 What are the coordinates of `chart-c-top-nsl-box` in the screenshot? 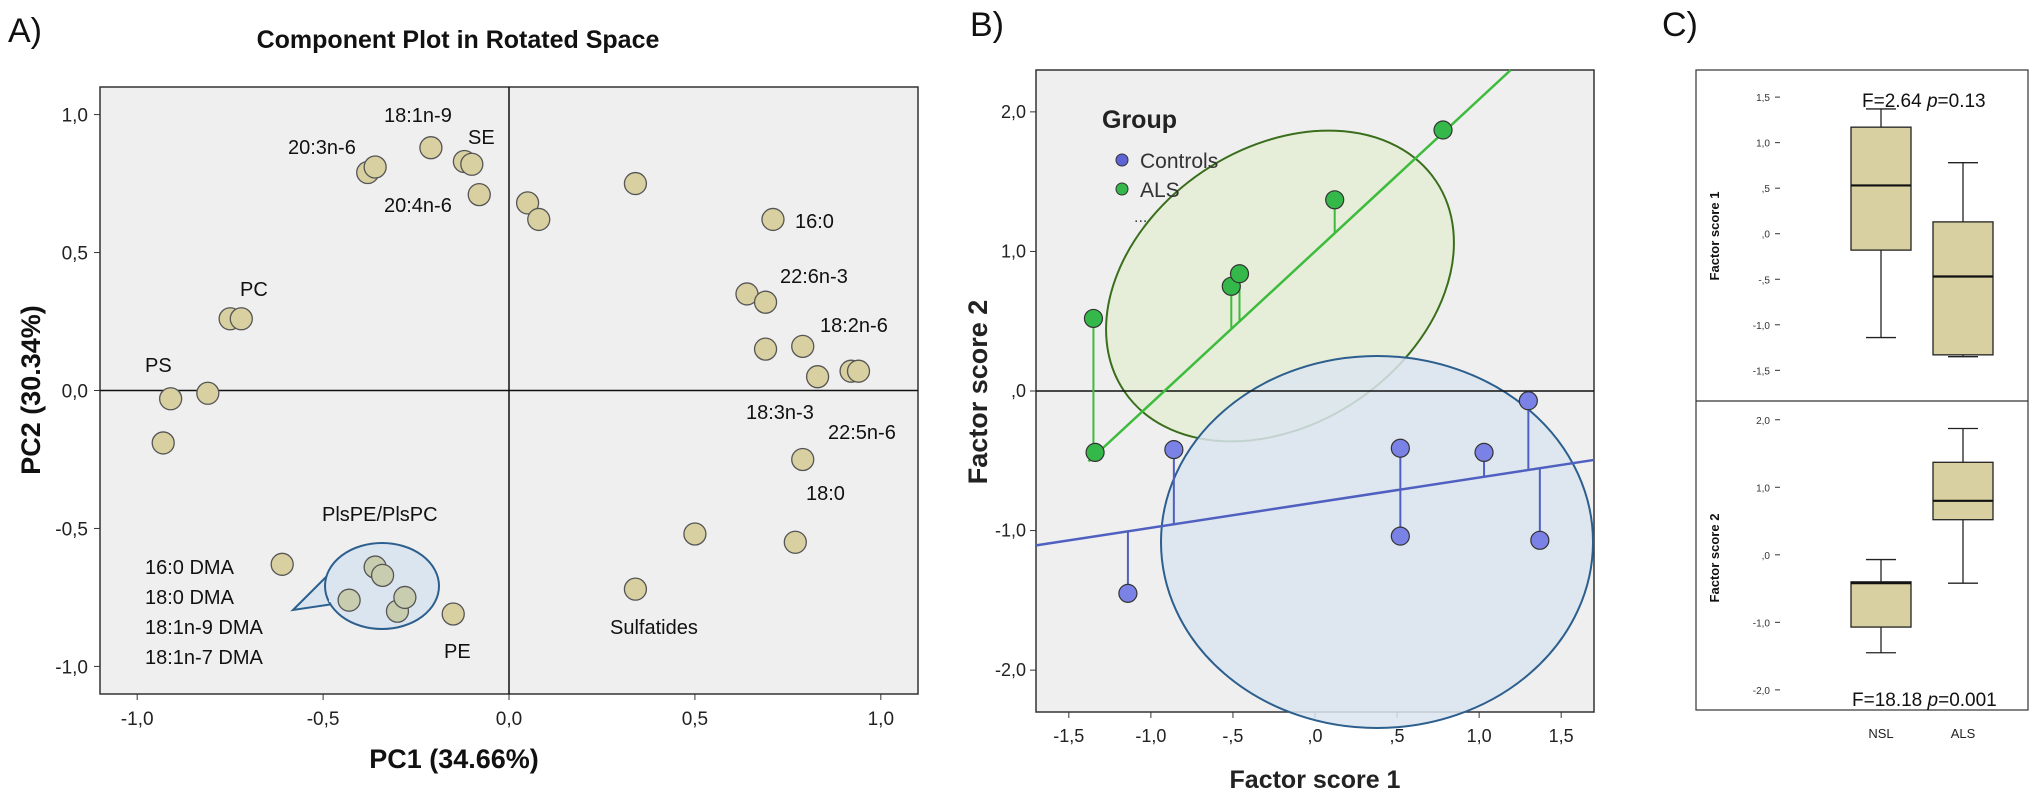 It's located at (1881, 188).